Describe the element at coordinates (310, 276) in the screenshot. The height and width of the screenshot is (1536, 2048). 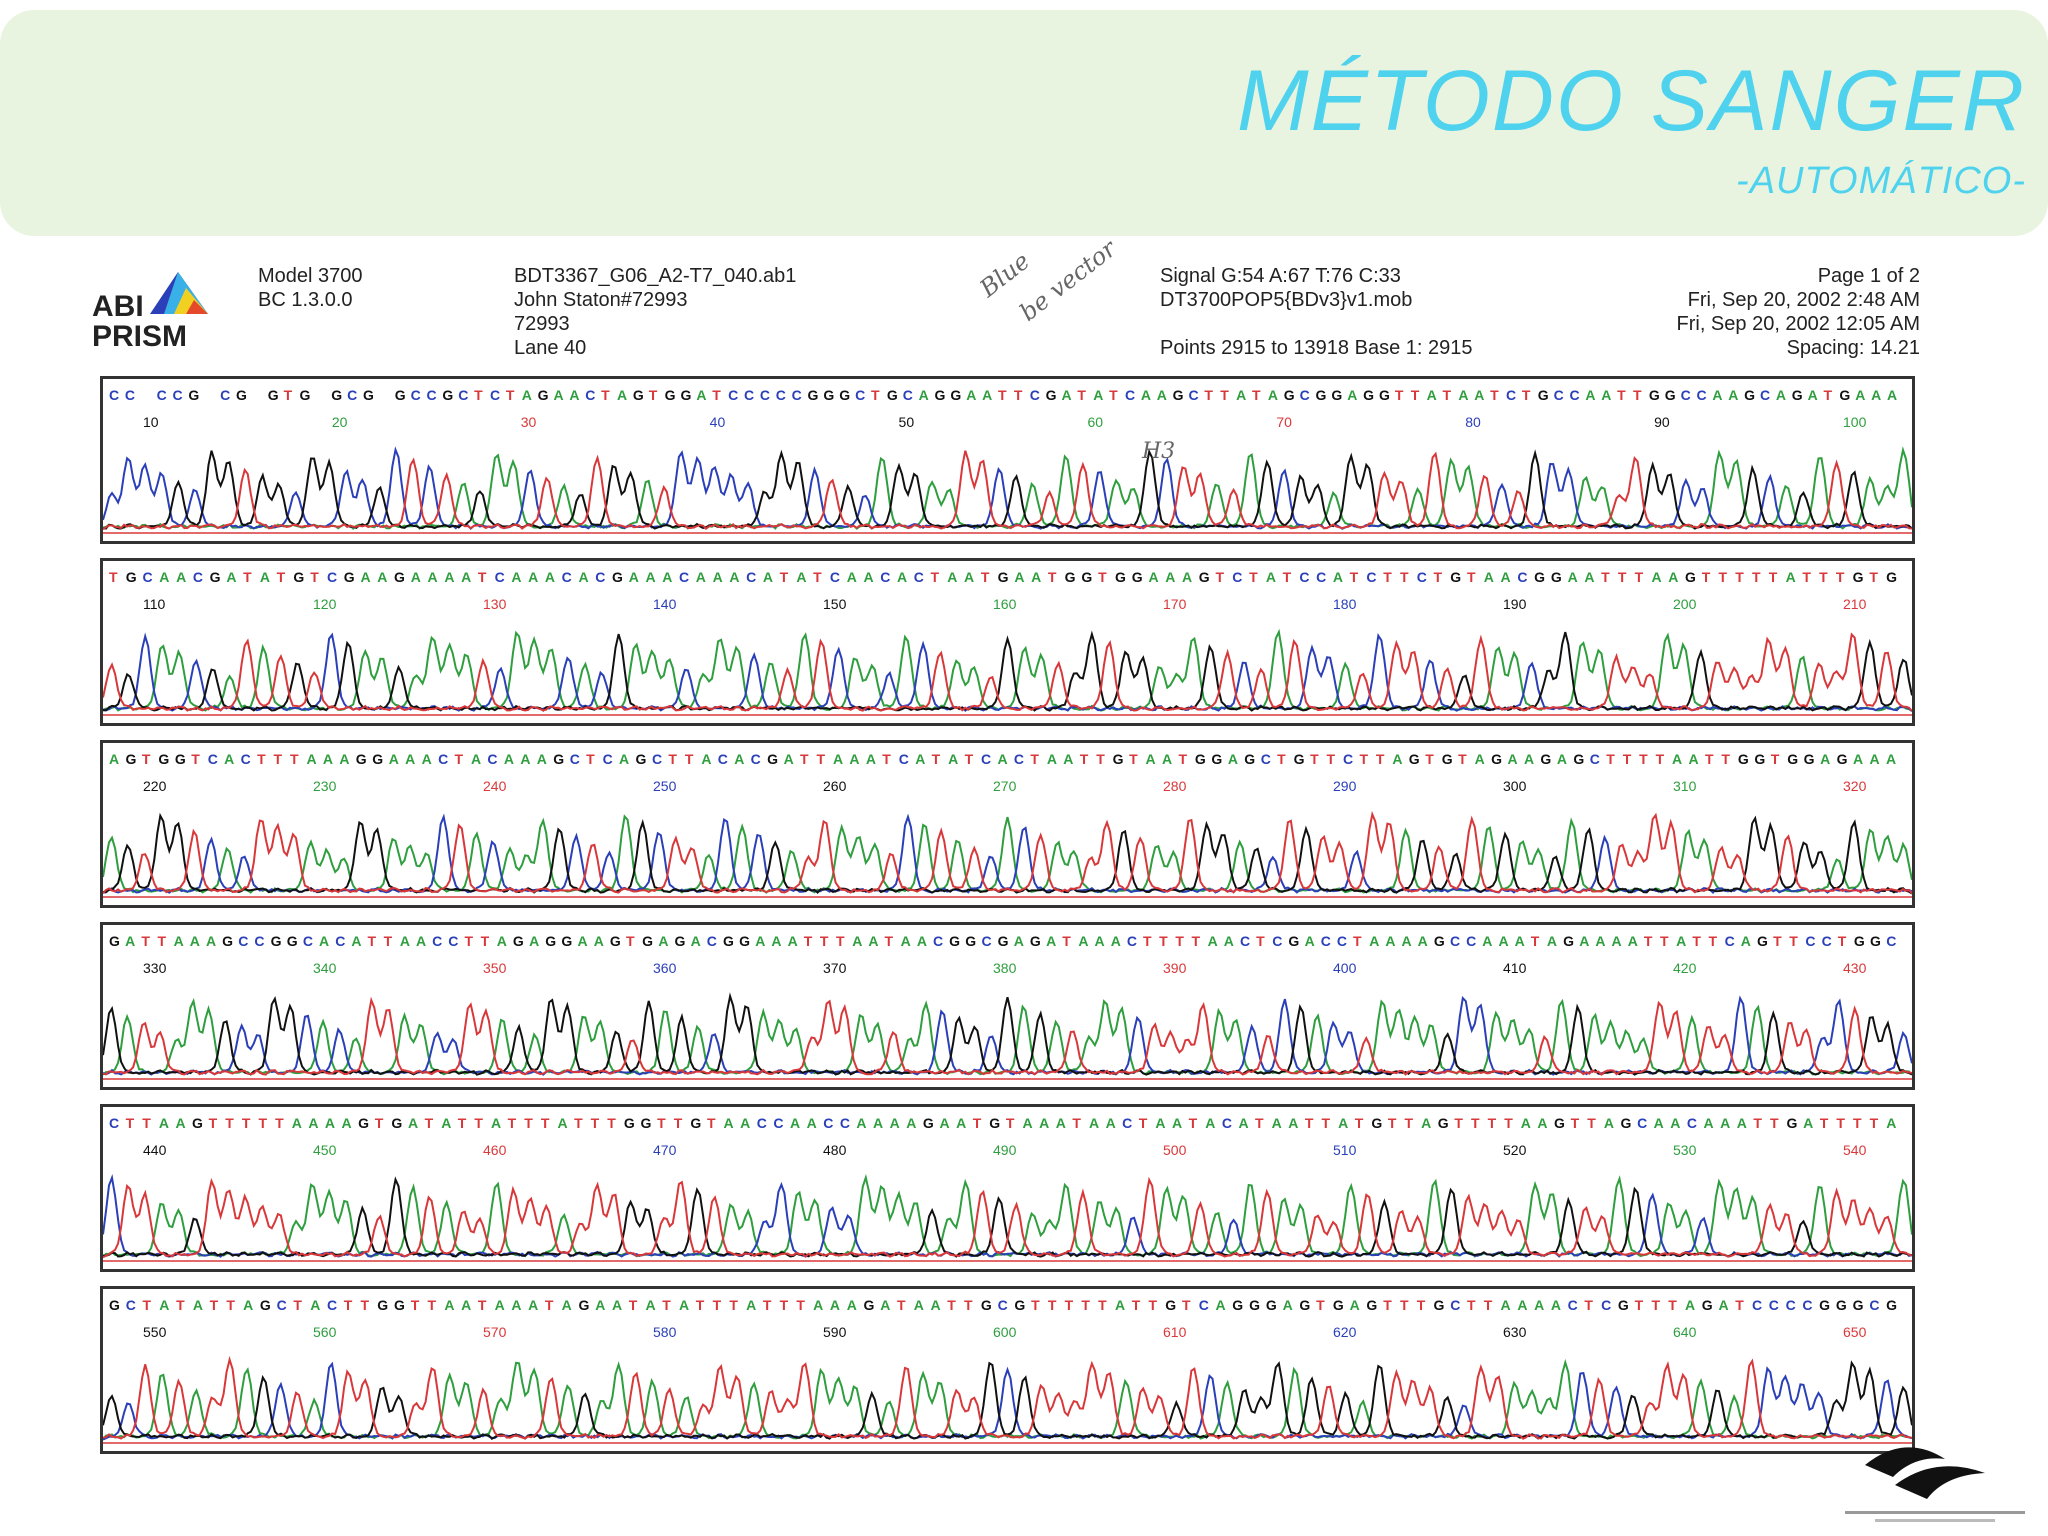
I see `model-label: Model 3700` at that location.